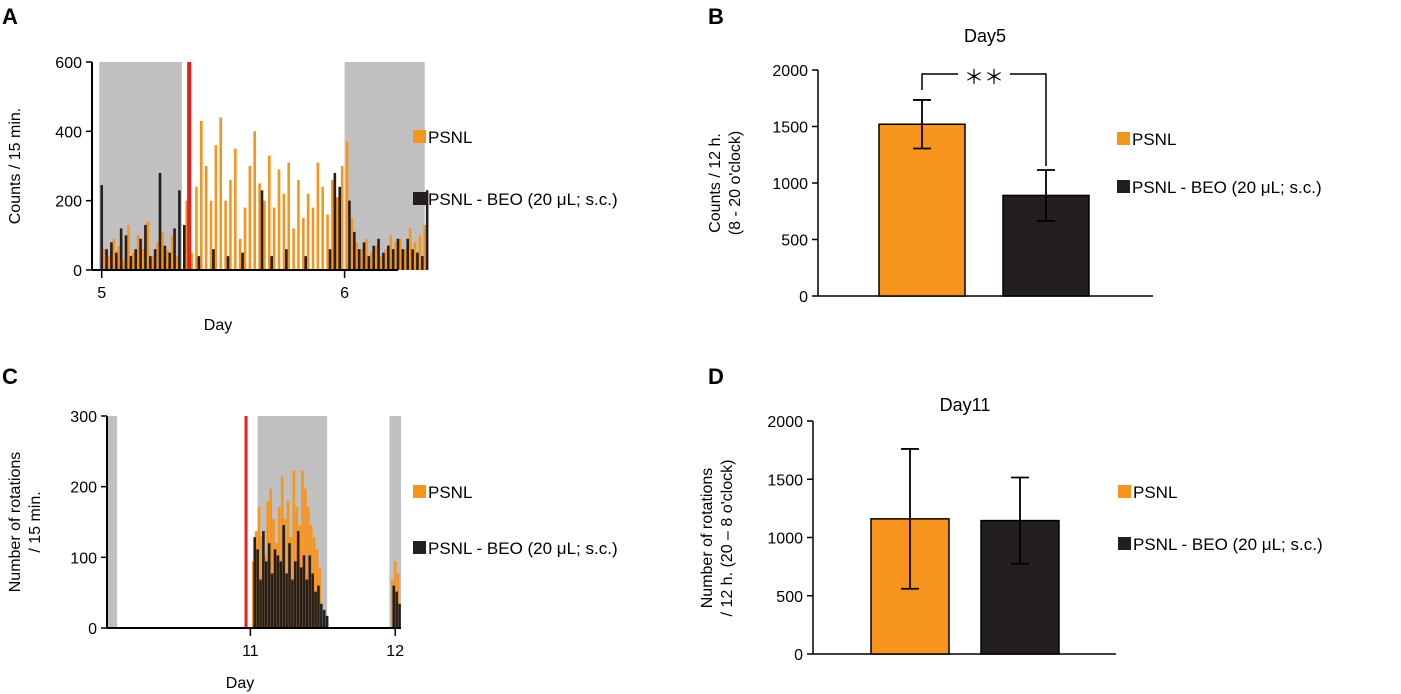  What do you see at coordinates (984, 116) in the screenshot?
I see `significance-bracket: ＊＊` at bounding box center [984, 116].